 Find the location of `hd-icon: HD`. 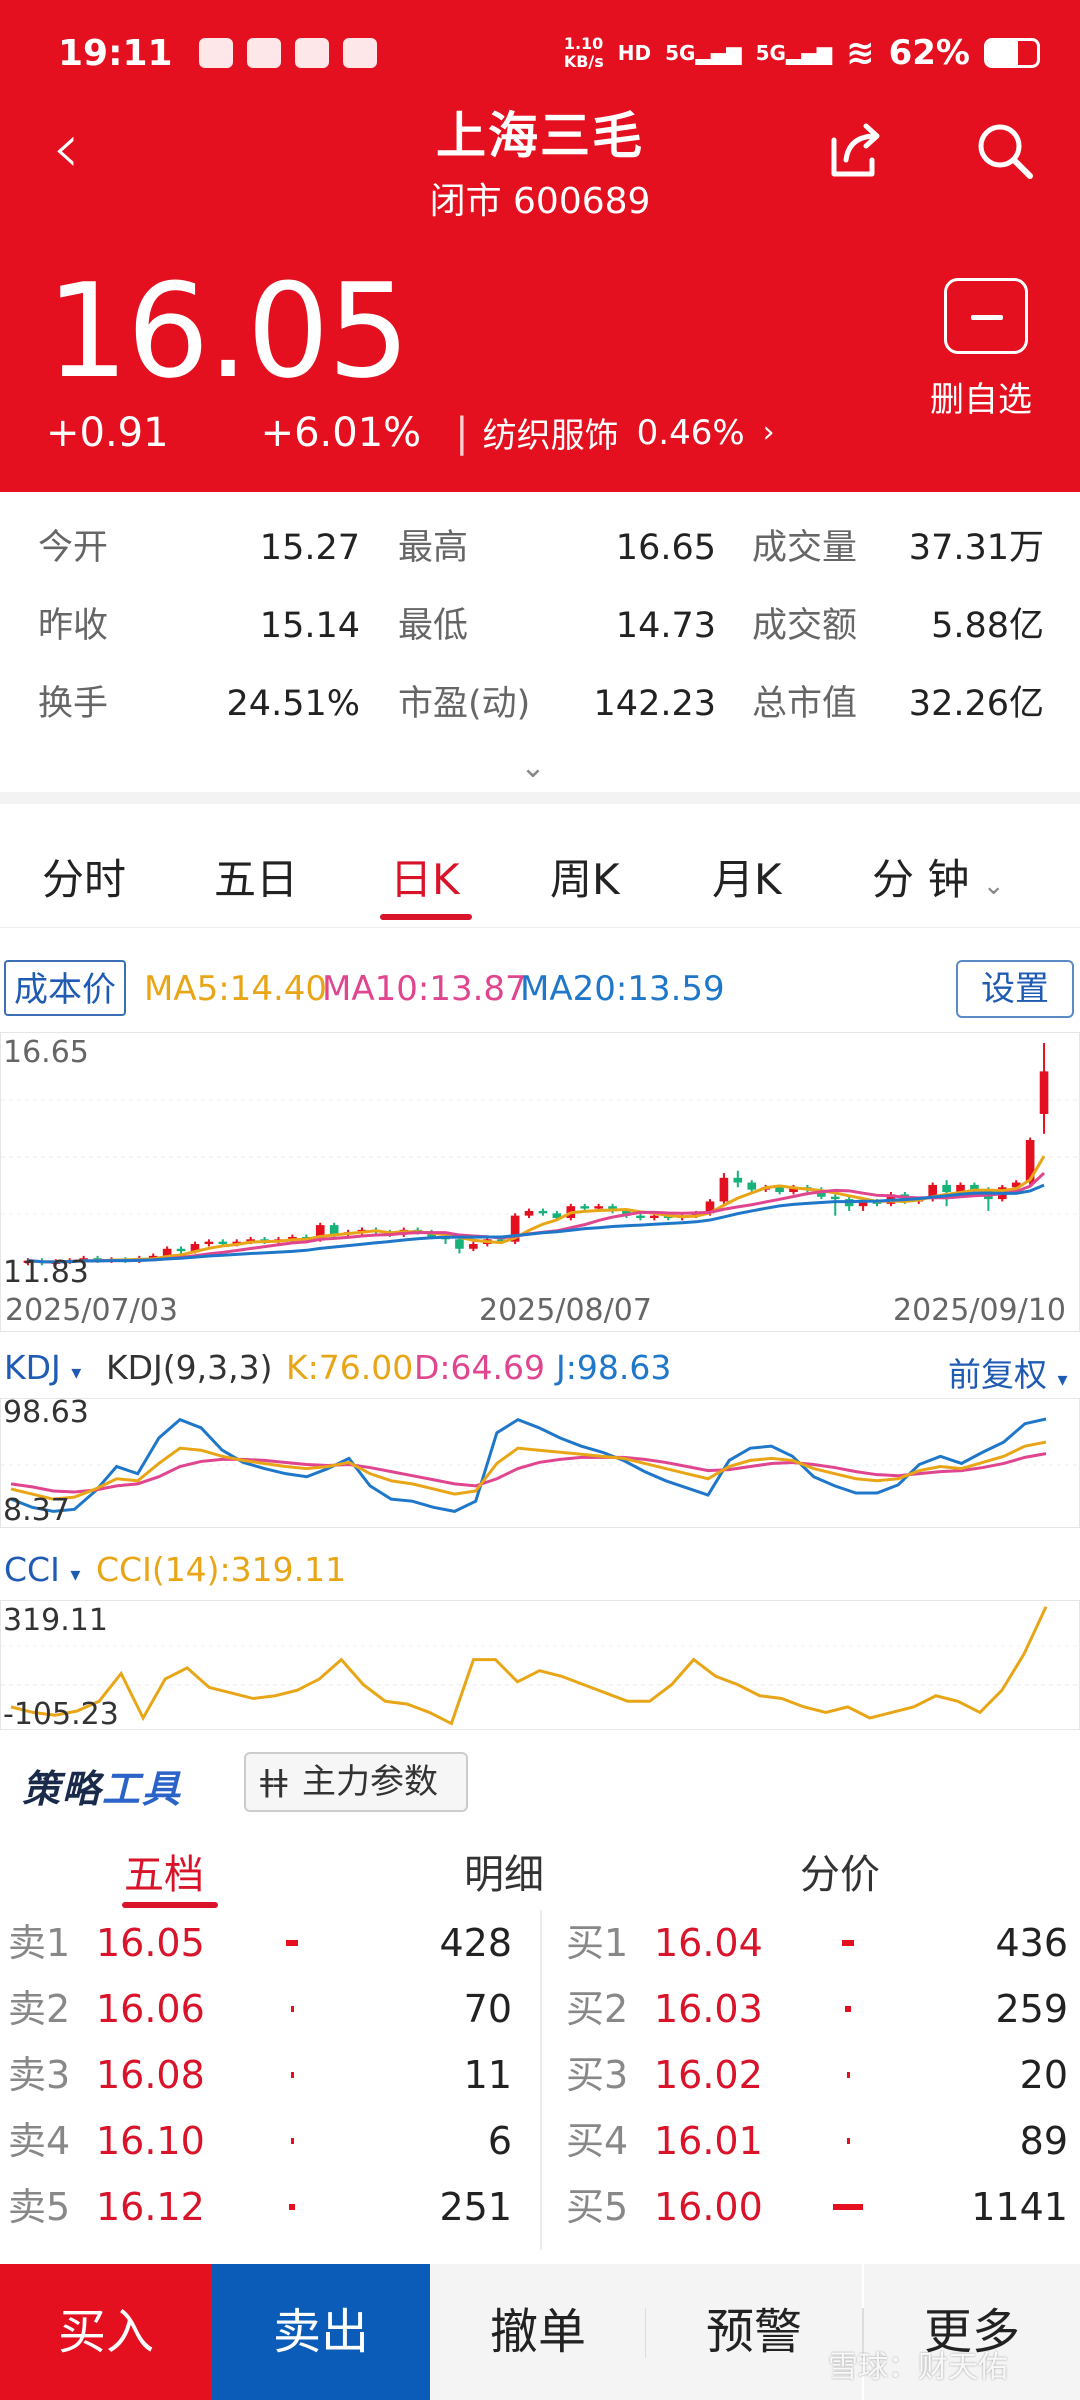

hd-icon: HD is located at coordinates (634, 53).